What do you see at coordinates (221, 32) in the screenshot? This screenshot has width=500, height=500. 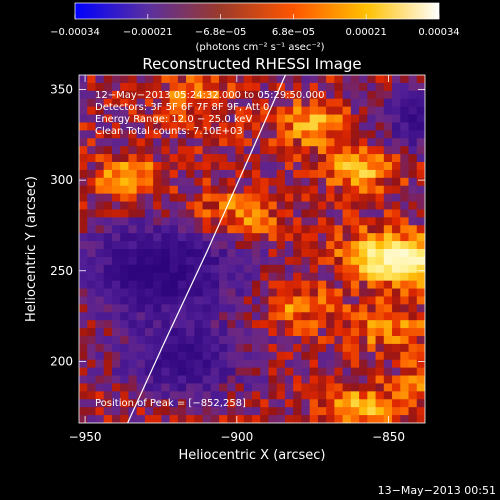 I see `colorbar-tick-label: −6.8e−05` at bounding box center [221, 32].